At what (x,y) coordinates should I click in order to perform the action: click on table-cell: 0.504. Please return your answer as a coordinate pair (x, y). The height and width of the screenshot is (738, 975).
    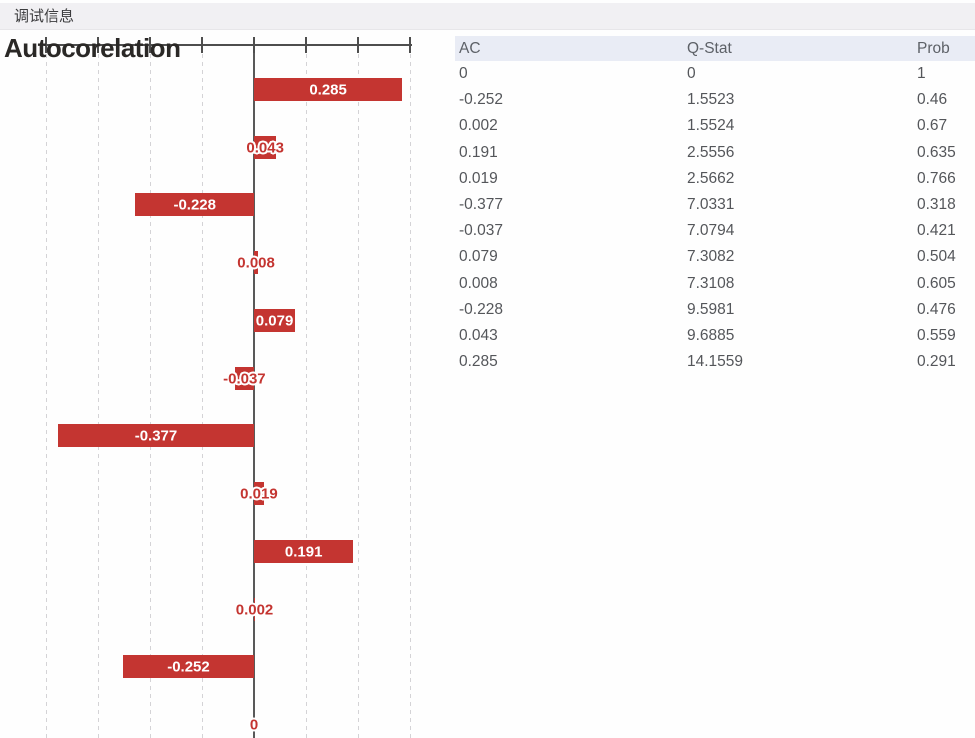
    Looking at the image, I should click on (936, 257).